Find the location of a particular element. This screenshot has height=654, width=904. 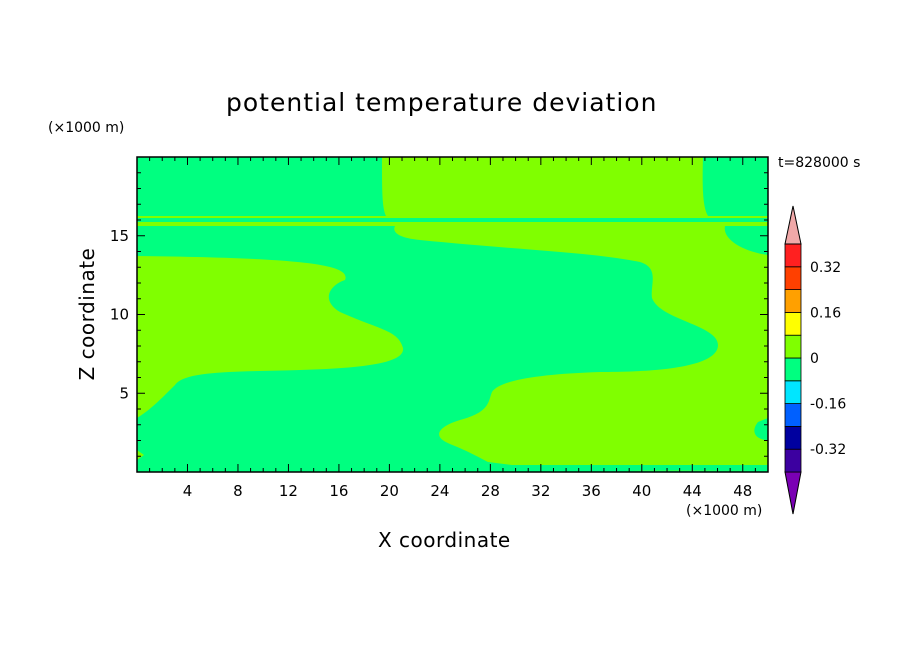

colorbar: 0.32 0.16 0 -0.16 -0.32 is located at coordinates (815, 360).